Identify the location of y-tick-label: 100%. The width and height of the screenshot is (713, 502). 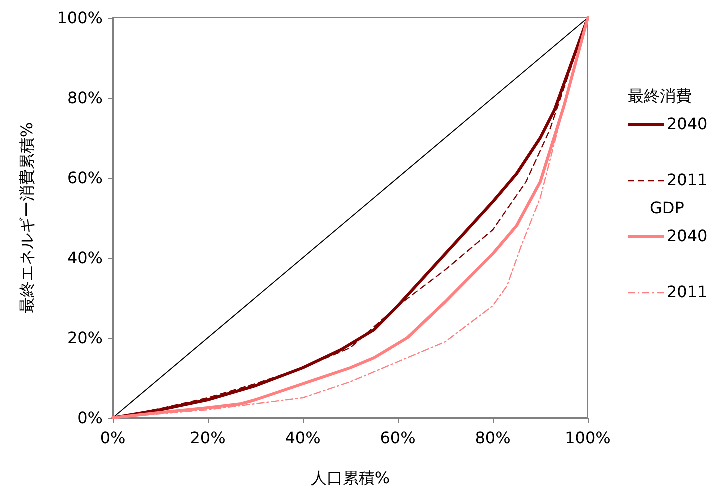
(80, 18).